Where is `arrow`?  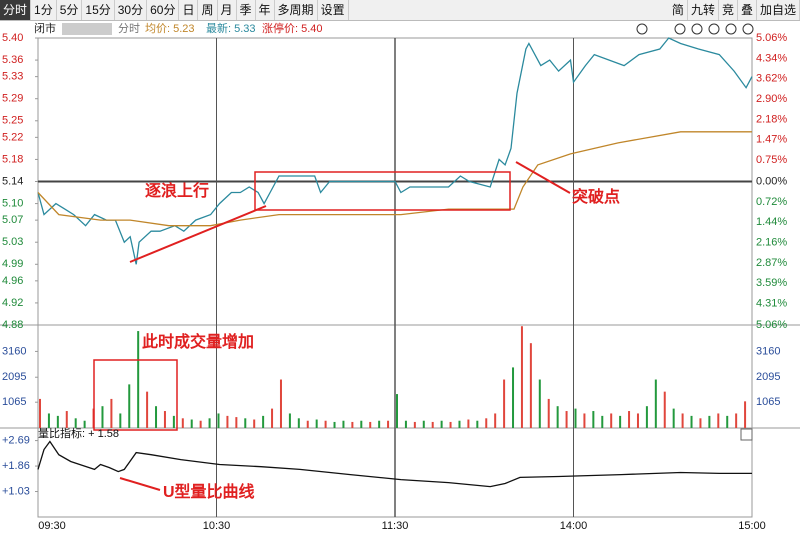
arrow is located at coordinates (198, 234).